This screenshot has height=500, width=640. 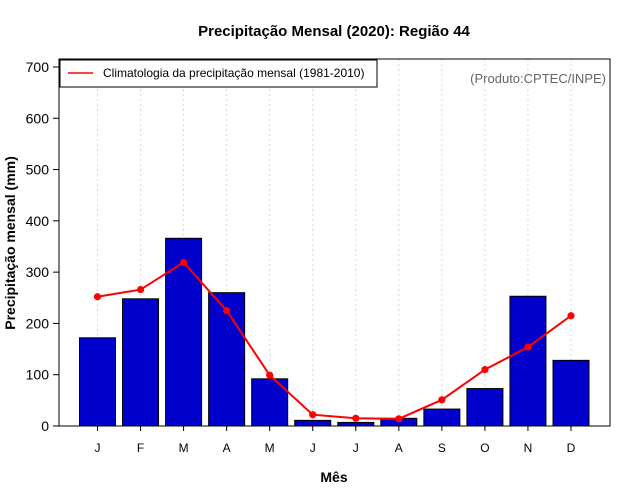 What do you see at coordinates (38, 375) in the screenshot?
I see `y-tick-label: 100` at bounding box center [38, 375].